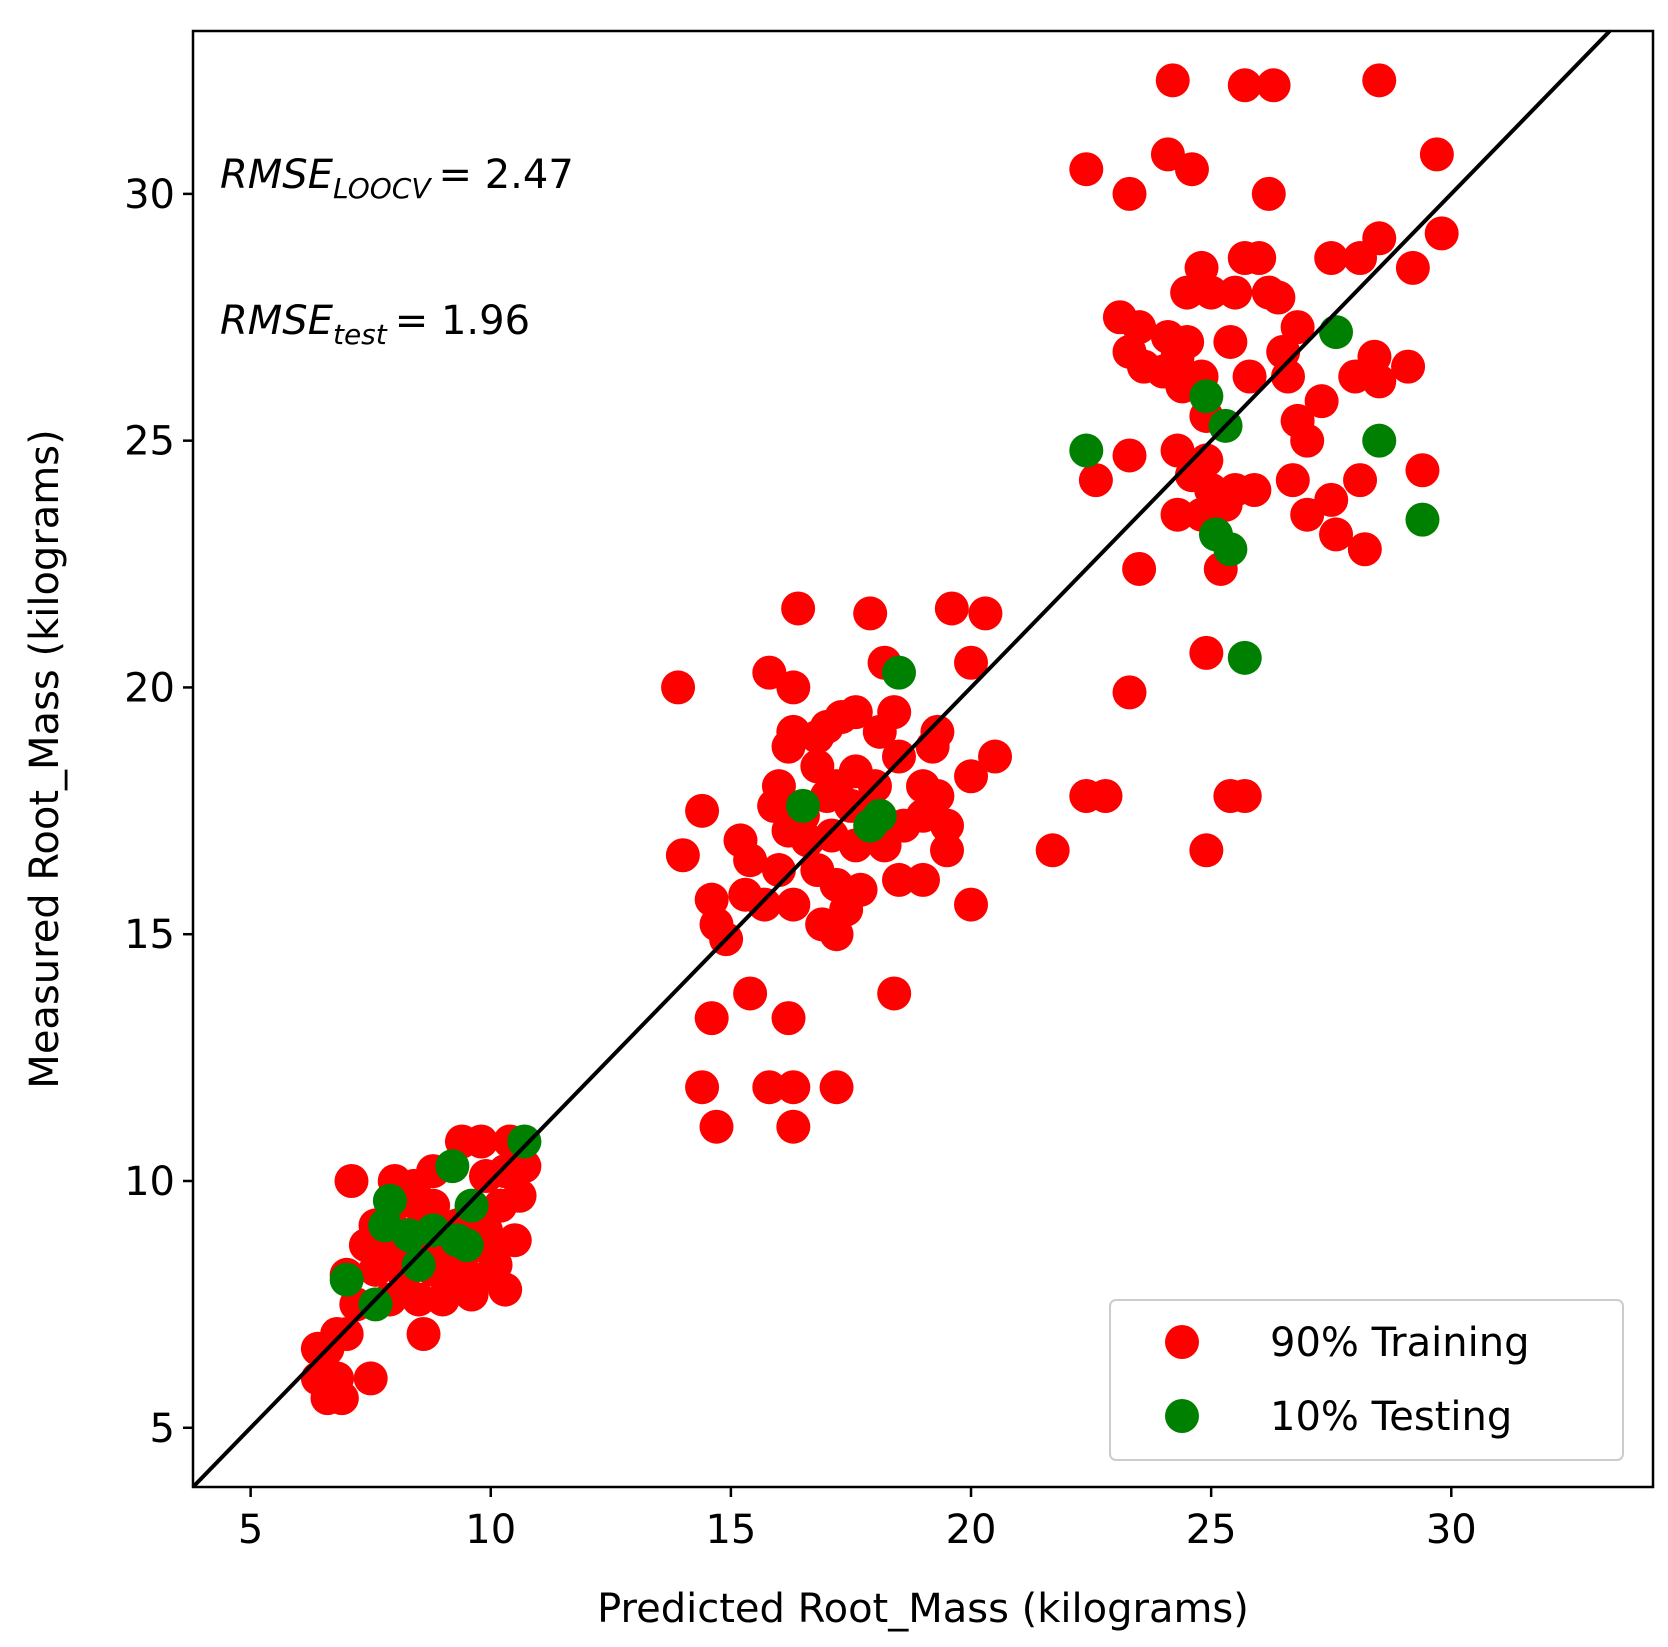 The height and width of the screenshot is (1647, 1668). Describe the element at coordinates (971, 1530) in the screenshot. I see `x-tick-label-20: 20` at that location.